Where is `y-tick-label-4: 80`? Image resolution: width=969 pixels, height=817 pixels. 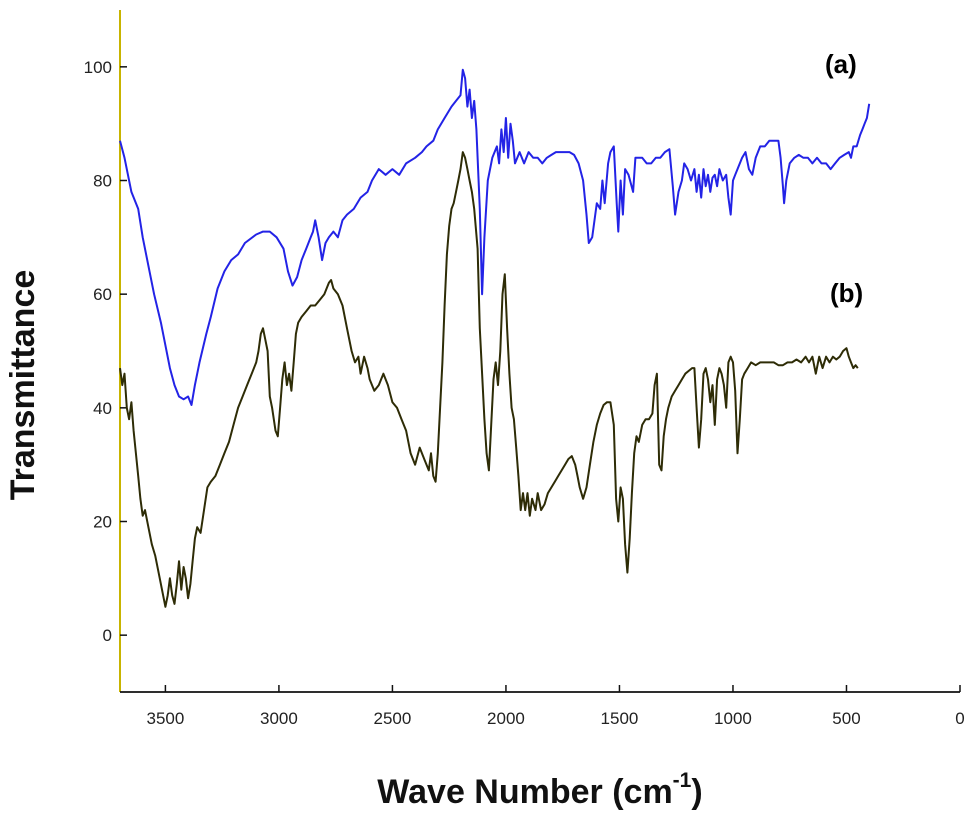
y-tick-label-4: 80 is located at coordinates (102, 181).